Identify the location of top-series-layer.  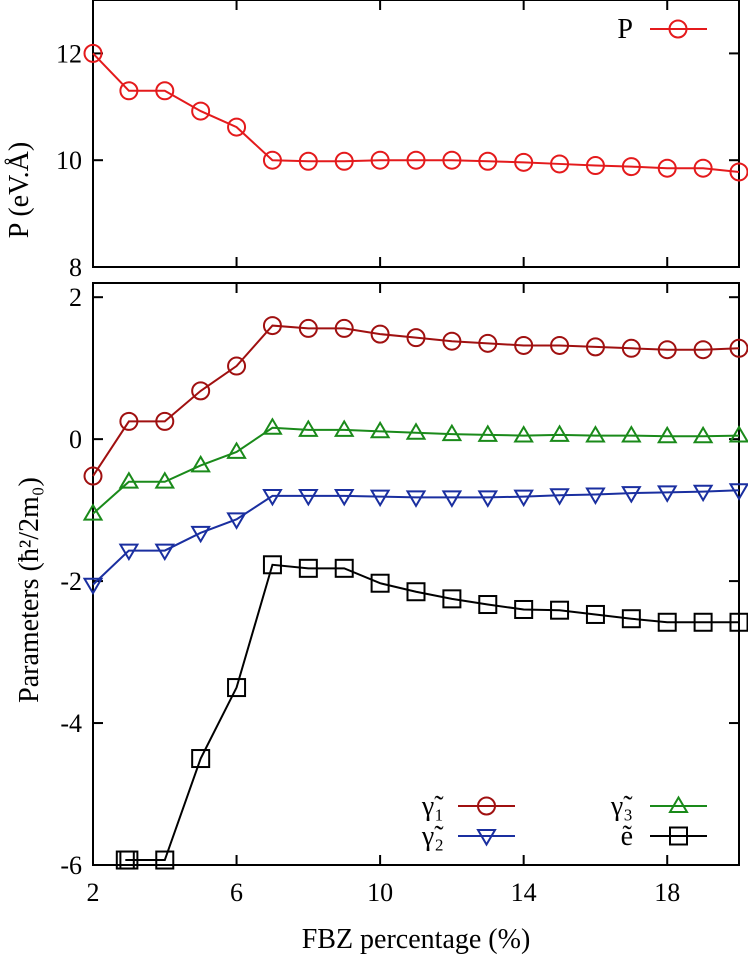
(415, 112).